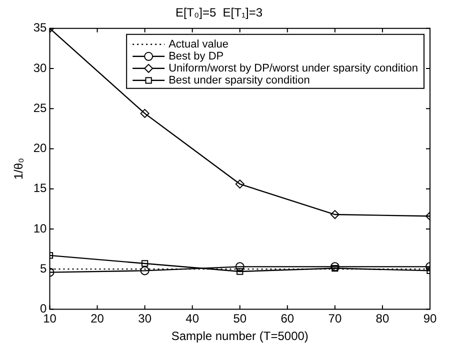 Image resolution: width=474 pixels, height=348 pixels. What do you see at coordinates (40, 67) in the screenshot?
I see `y-tick-label: 30` at bounding box center [40, 67].